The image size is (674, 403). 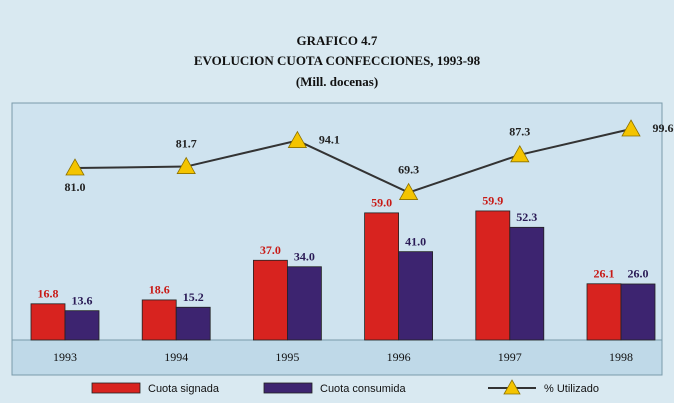 I want to click on value-label: 15.2, so click(x=193, y=297).